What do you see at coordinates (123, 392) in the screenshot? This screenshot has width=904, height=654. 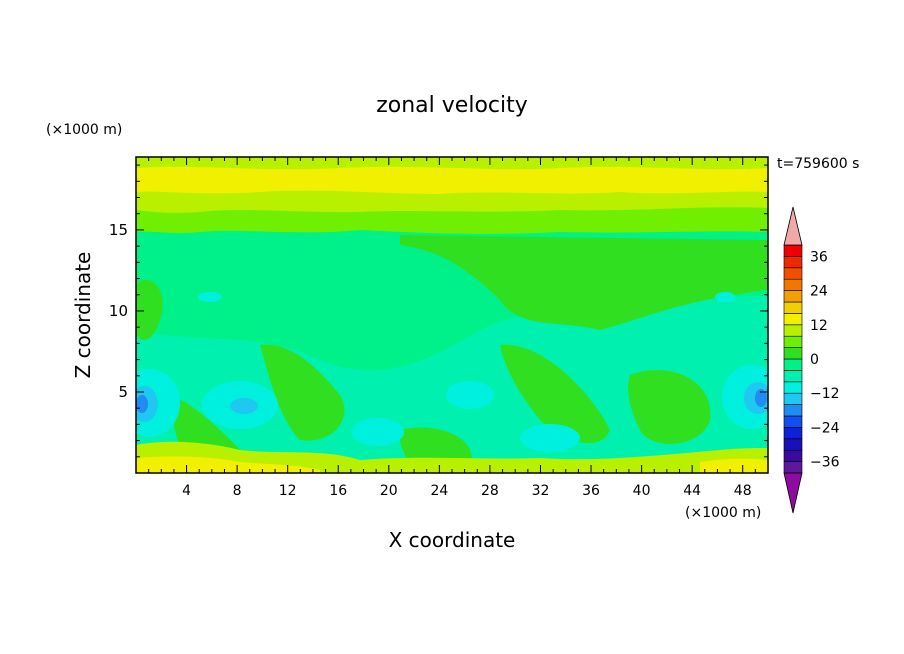 I see `y-tick-label: 5` at bounding box center [123, 392].